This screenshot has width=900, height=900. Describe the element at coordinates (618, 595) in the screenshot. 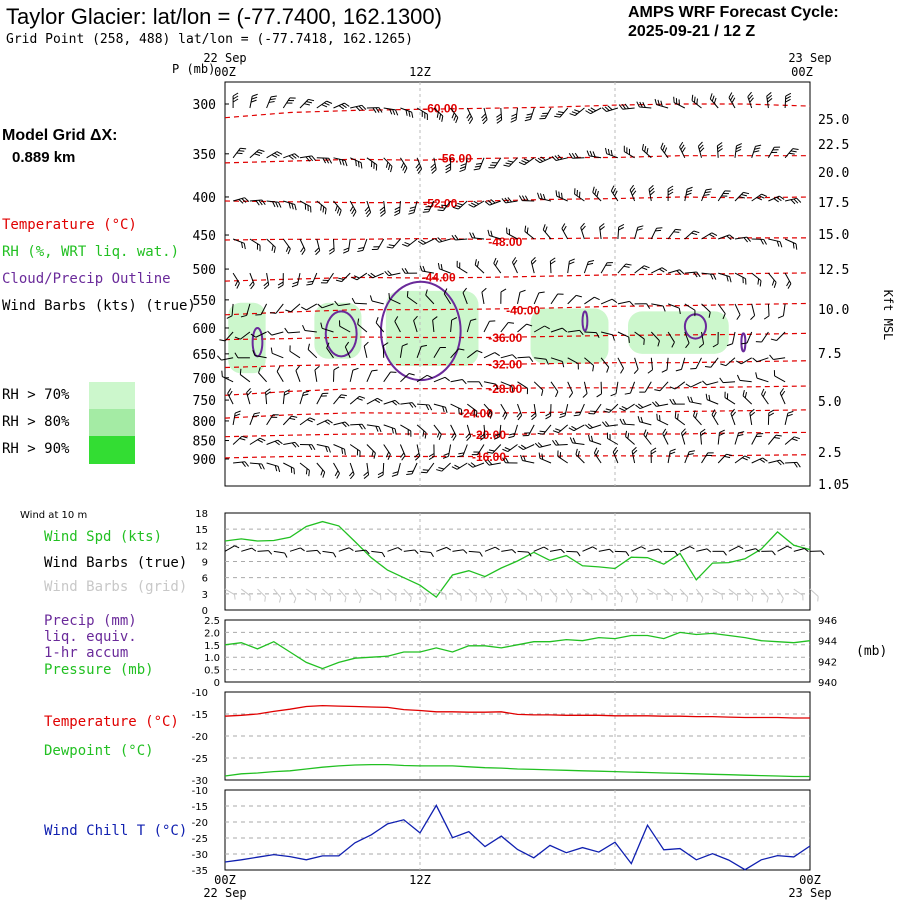

I see `sfc-wind-barb-grid` at that location.